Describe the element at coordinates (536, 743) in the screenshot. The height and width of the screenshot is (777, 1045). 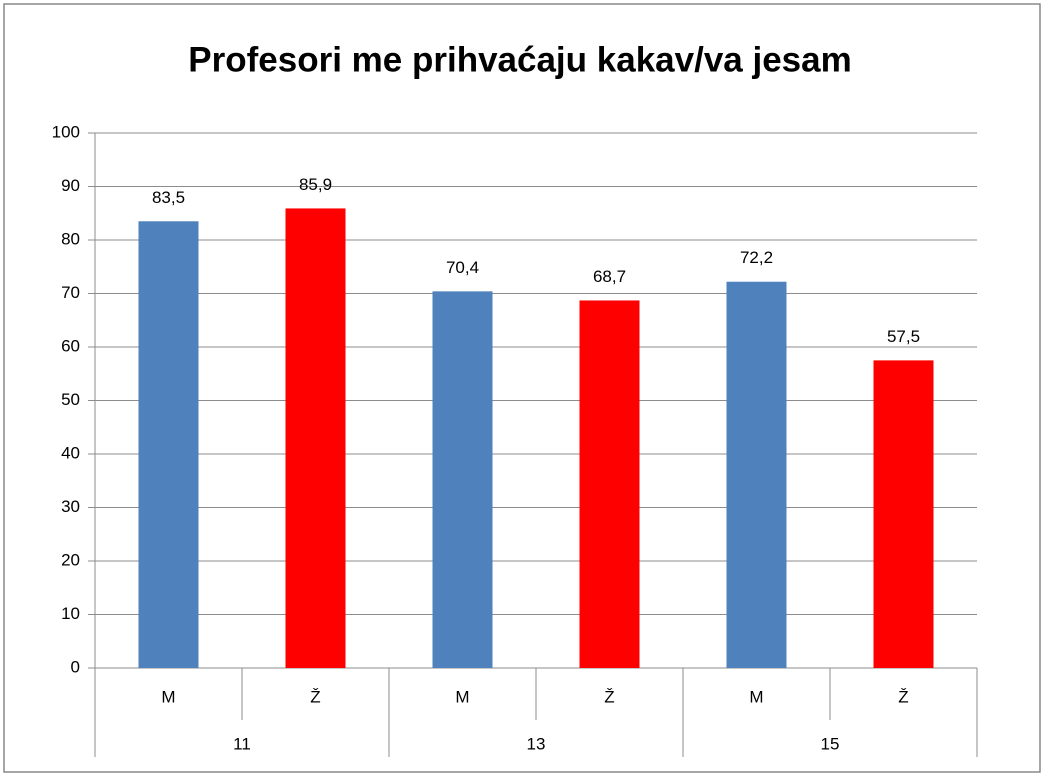
I see `group-label: 13` at that location.